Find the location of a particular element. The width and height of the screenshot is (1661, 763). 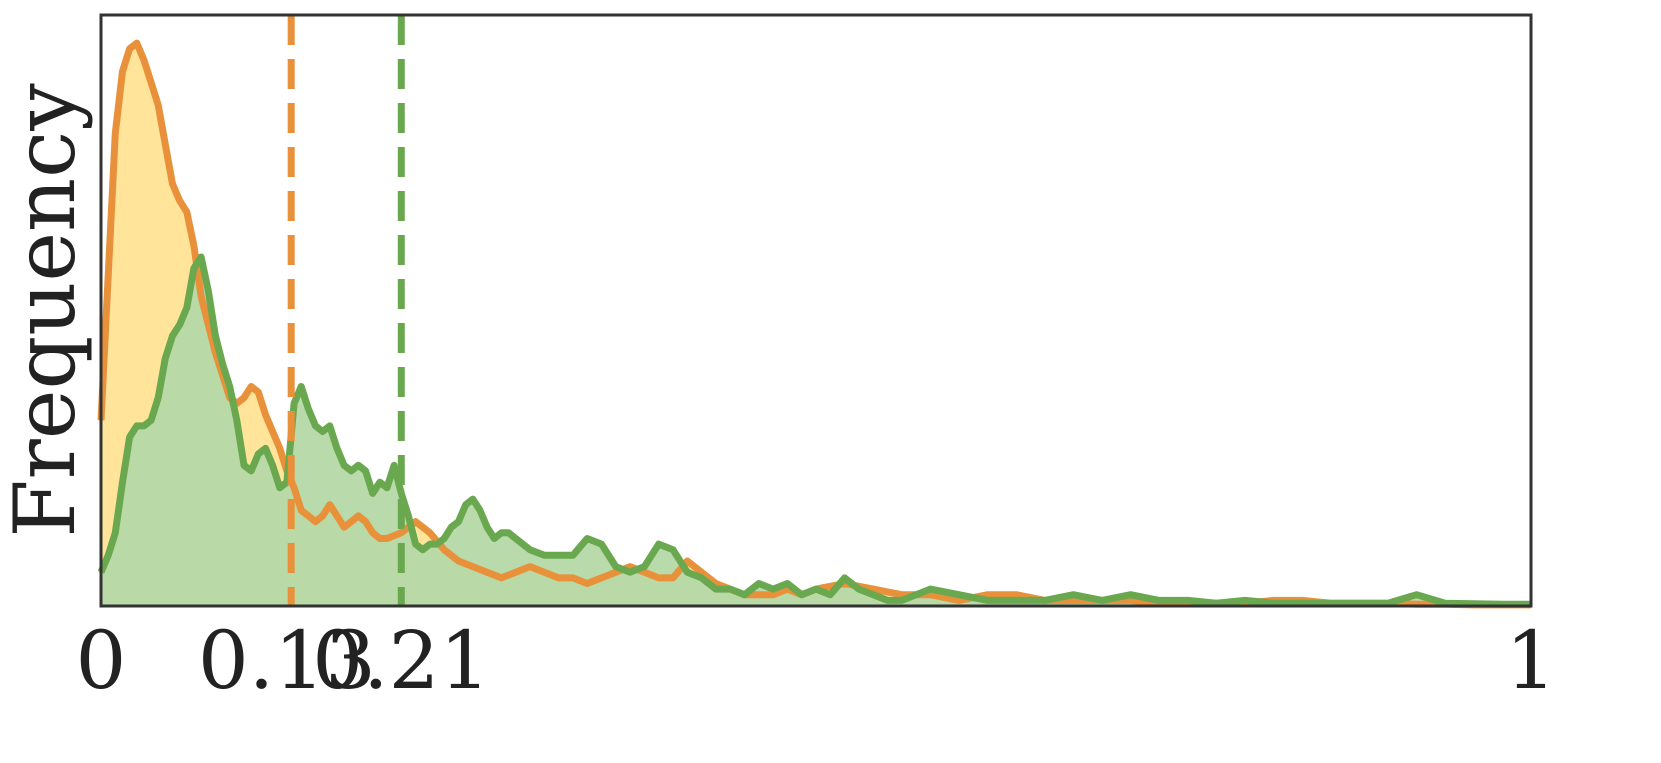

y-axis-label: Frequency is located at coordinates (47, 310).